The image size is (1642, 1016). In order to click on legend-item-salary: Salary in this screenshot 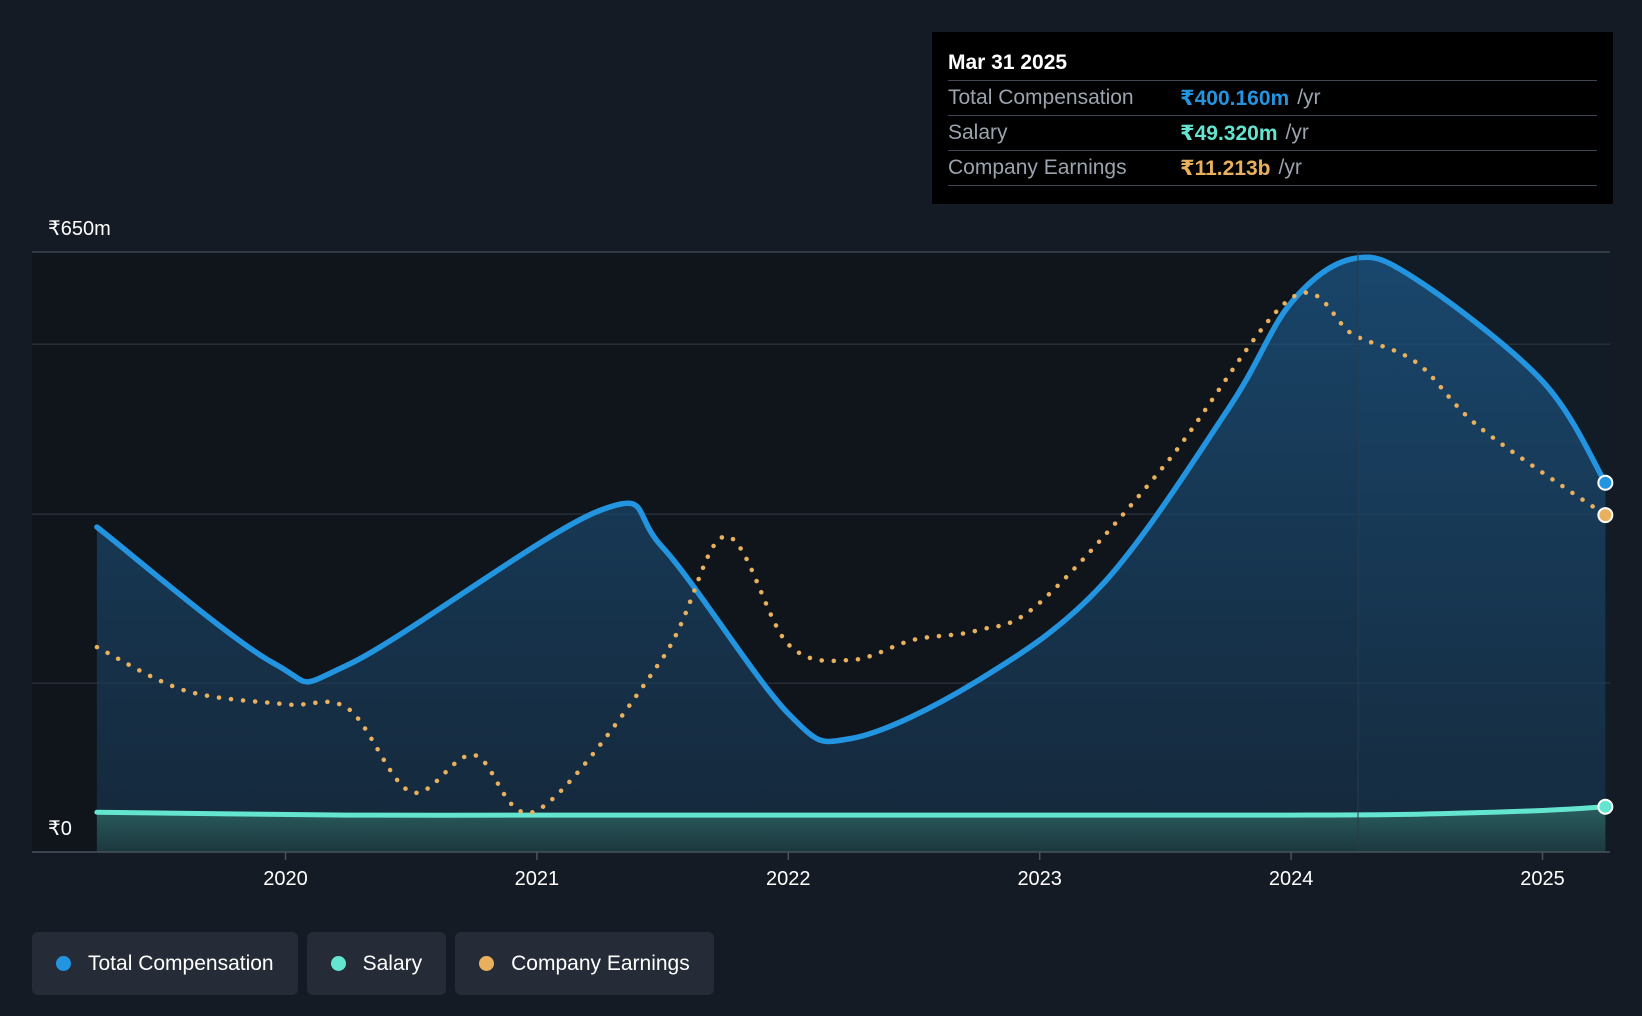, I will do `click(376, 963)`.